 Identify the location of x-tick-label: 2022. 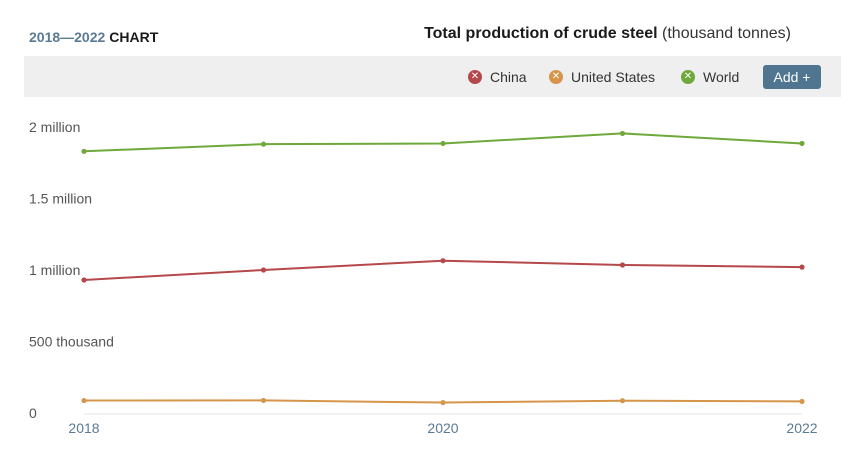
(801, 428).